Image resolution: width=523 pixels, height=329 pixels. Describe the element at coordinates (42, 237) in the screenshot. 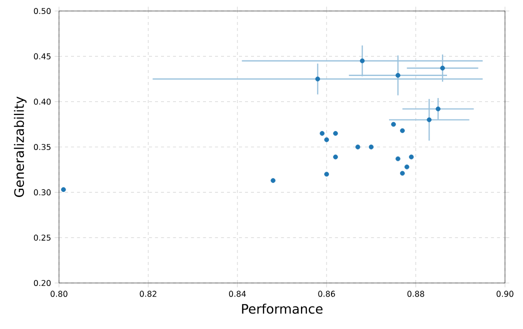

I see `y-tick-label: 0.25` at that location.